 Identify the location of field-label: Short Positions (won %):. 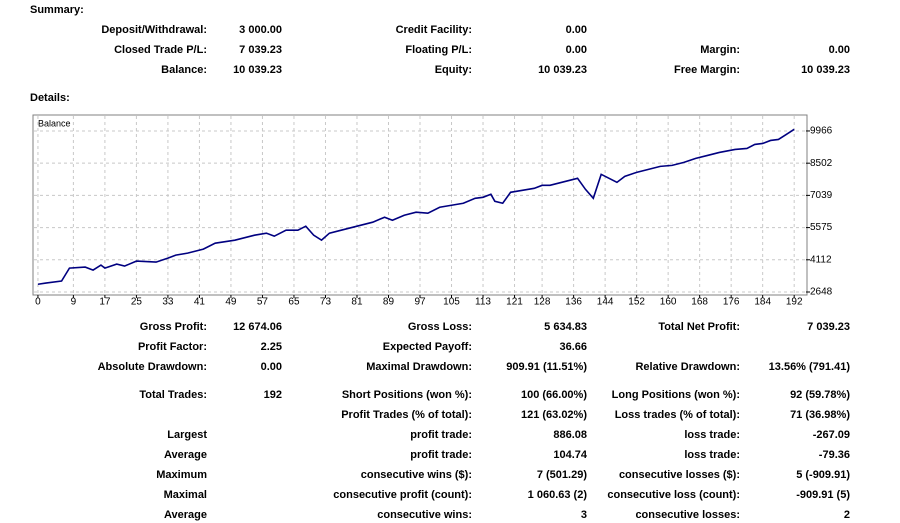
(407, 395).